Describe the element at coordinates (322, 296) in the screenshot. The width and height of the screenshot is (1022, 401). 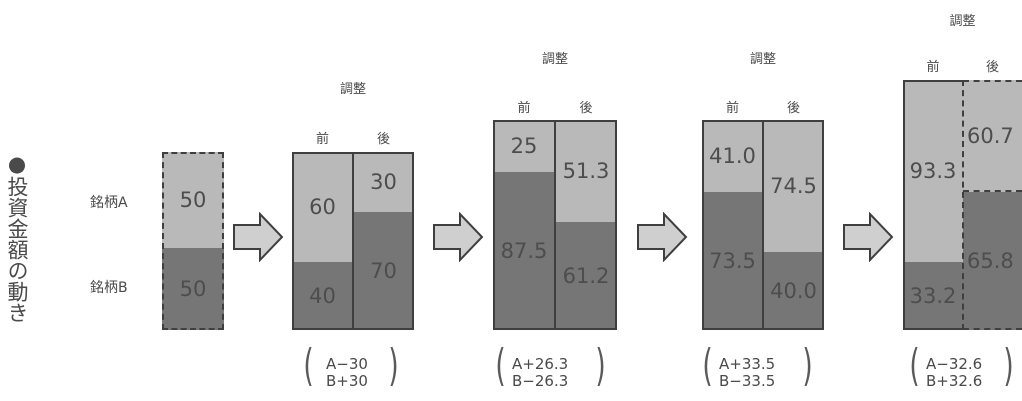
I see `step1-before-fund-b: 40` at that location.